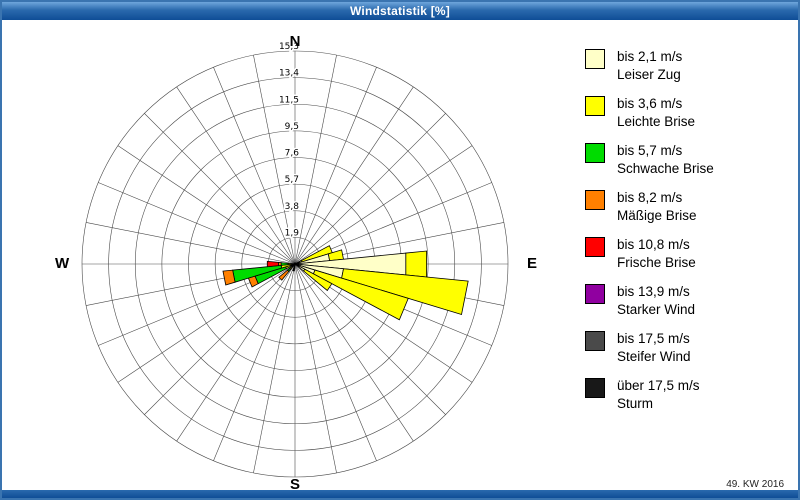 The width and height of the screenshot is (800, 500). I want to click on legend-item: bis 10,8 m/s Frische Brise, so click(649, 259).